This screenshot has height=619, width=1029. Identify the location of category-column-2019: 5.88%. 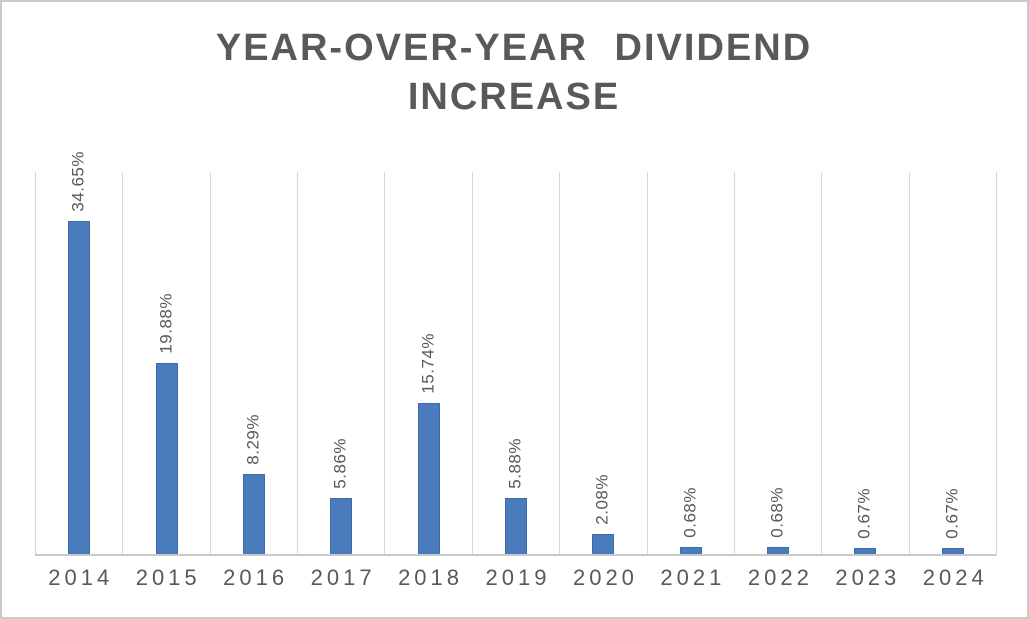
(515, 363).